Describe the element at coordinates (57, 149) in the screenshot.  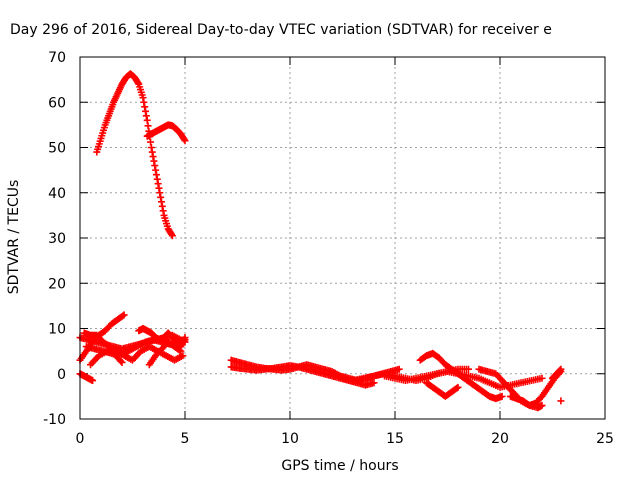
I see `y-tick-label: 50` at that location.